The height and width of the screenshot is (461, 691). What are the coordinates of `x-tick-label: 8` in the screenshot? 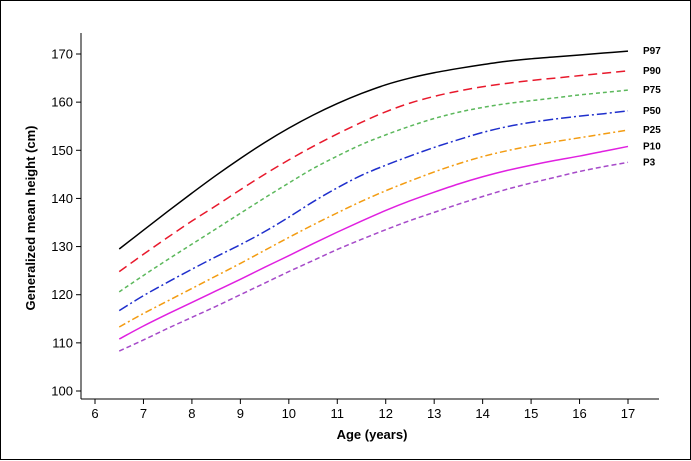 It's located at (191, 413).